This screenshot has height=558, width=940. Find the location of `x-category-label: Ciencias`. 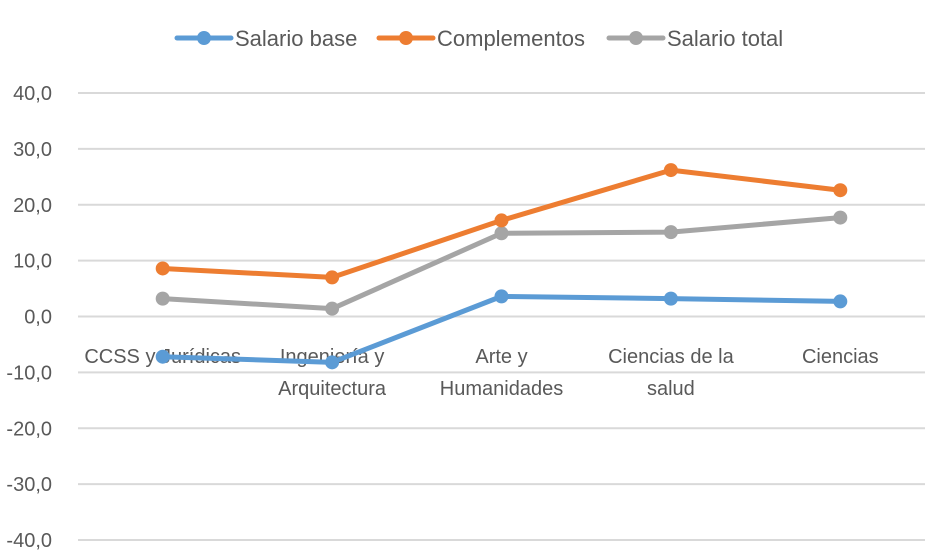

x-category-label: Ciencias is located at coordinates (840, 357).